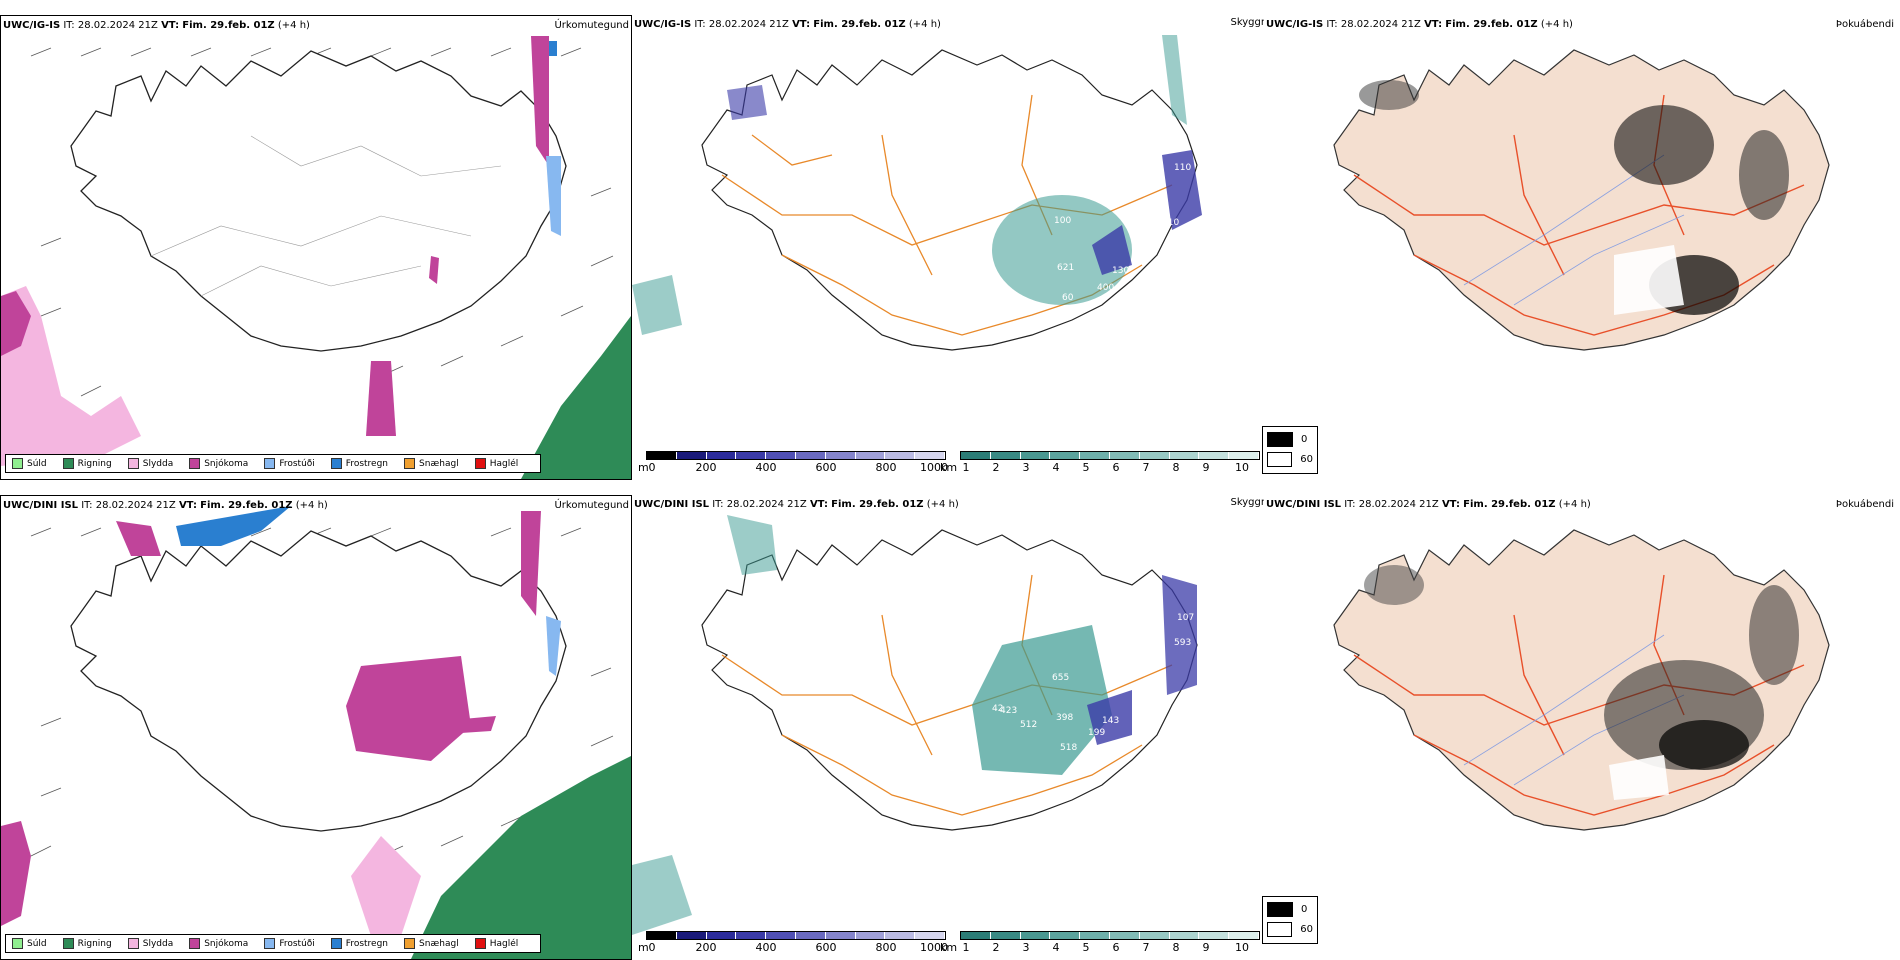  I want to click on vis-label: 621, so click(1065, 268).